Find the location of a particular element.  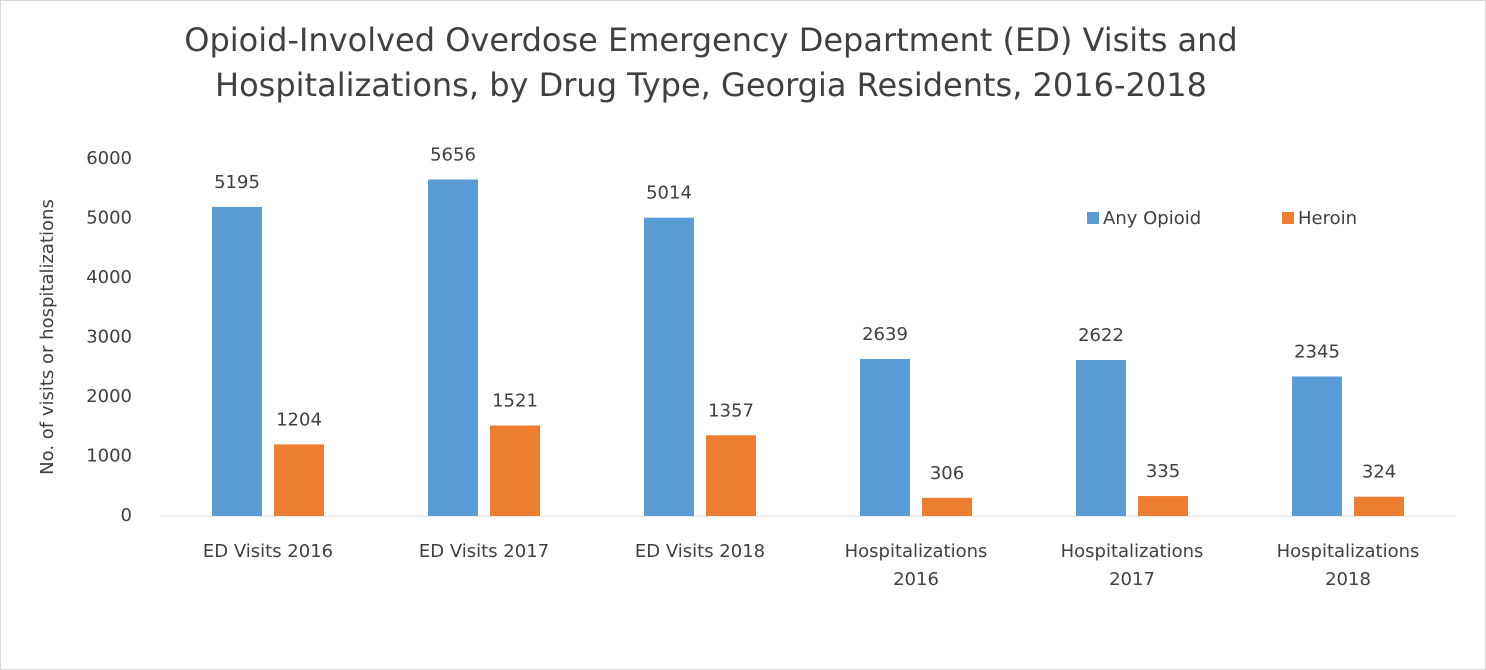

legend-label: Heroin is located at coordinates (1327, 218).